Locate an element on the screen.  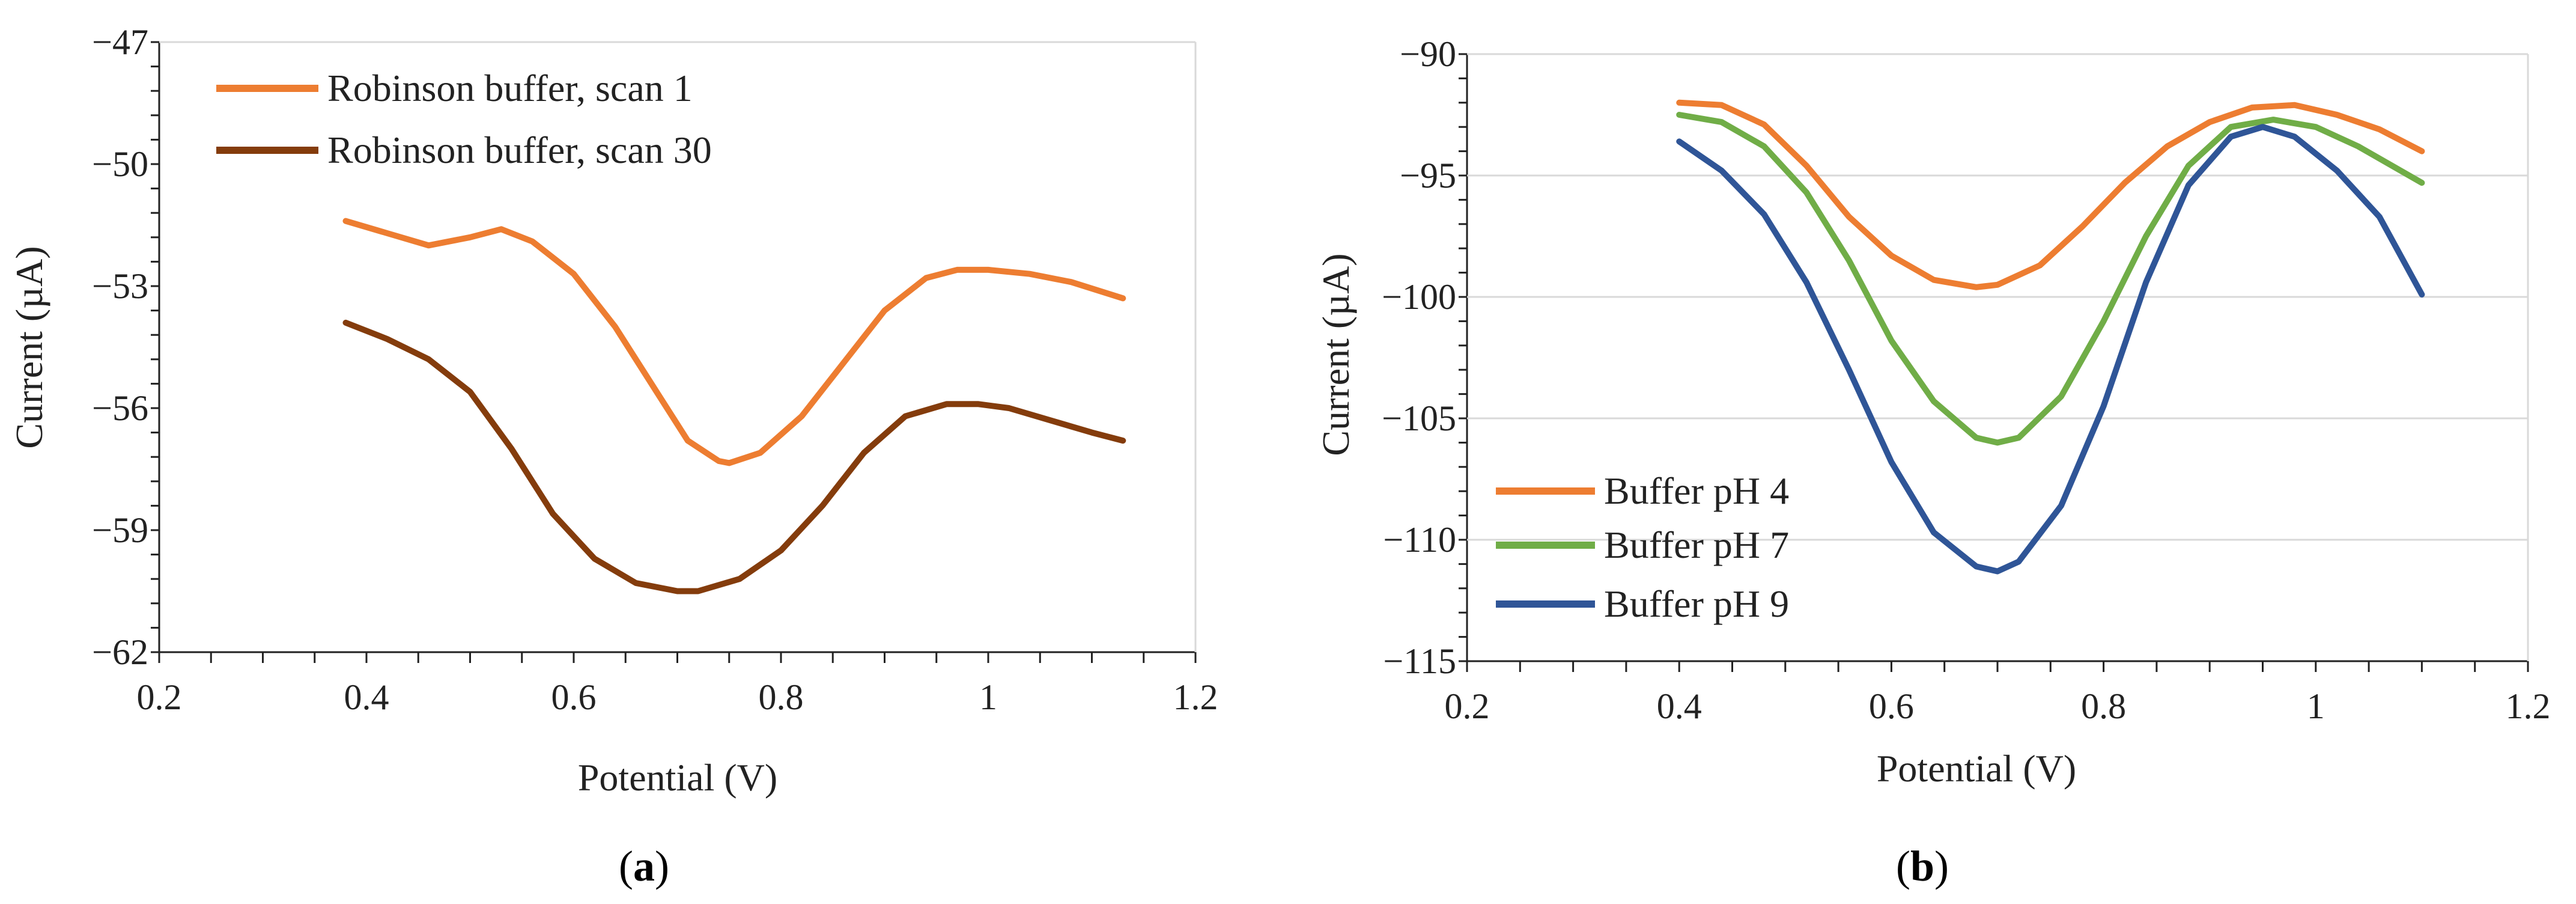
y-tick-label: −100 is located at coordinates (1419, 297).